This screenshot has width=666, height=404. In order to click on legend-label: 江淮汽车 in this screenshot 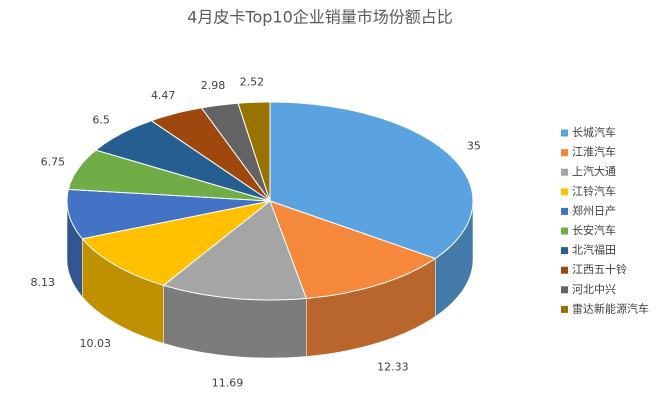, I will do `click(594, 152)`.